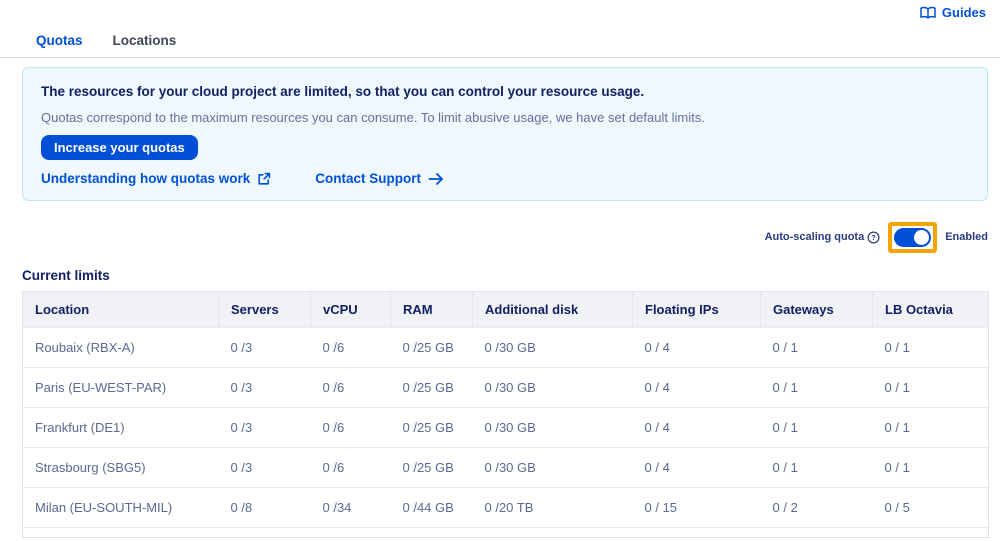 The image size is (1000, 541). What do you see at coordinates (120, 507) in the screenshot?
I see `location-cell: Milan (EU-SOUTH-MIL)` at bounding box center [120, 507].